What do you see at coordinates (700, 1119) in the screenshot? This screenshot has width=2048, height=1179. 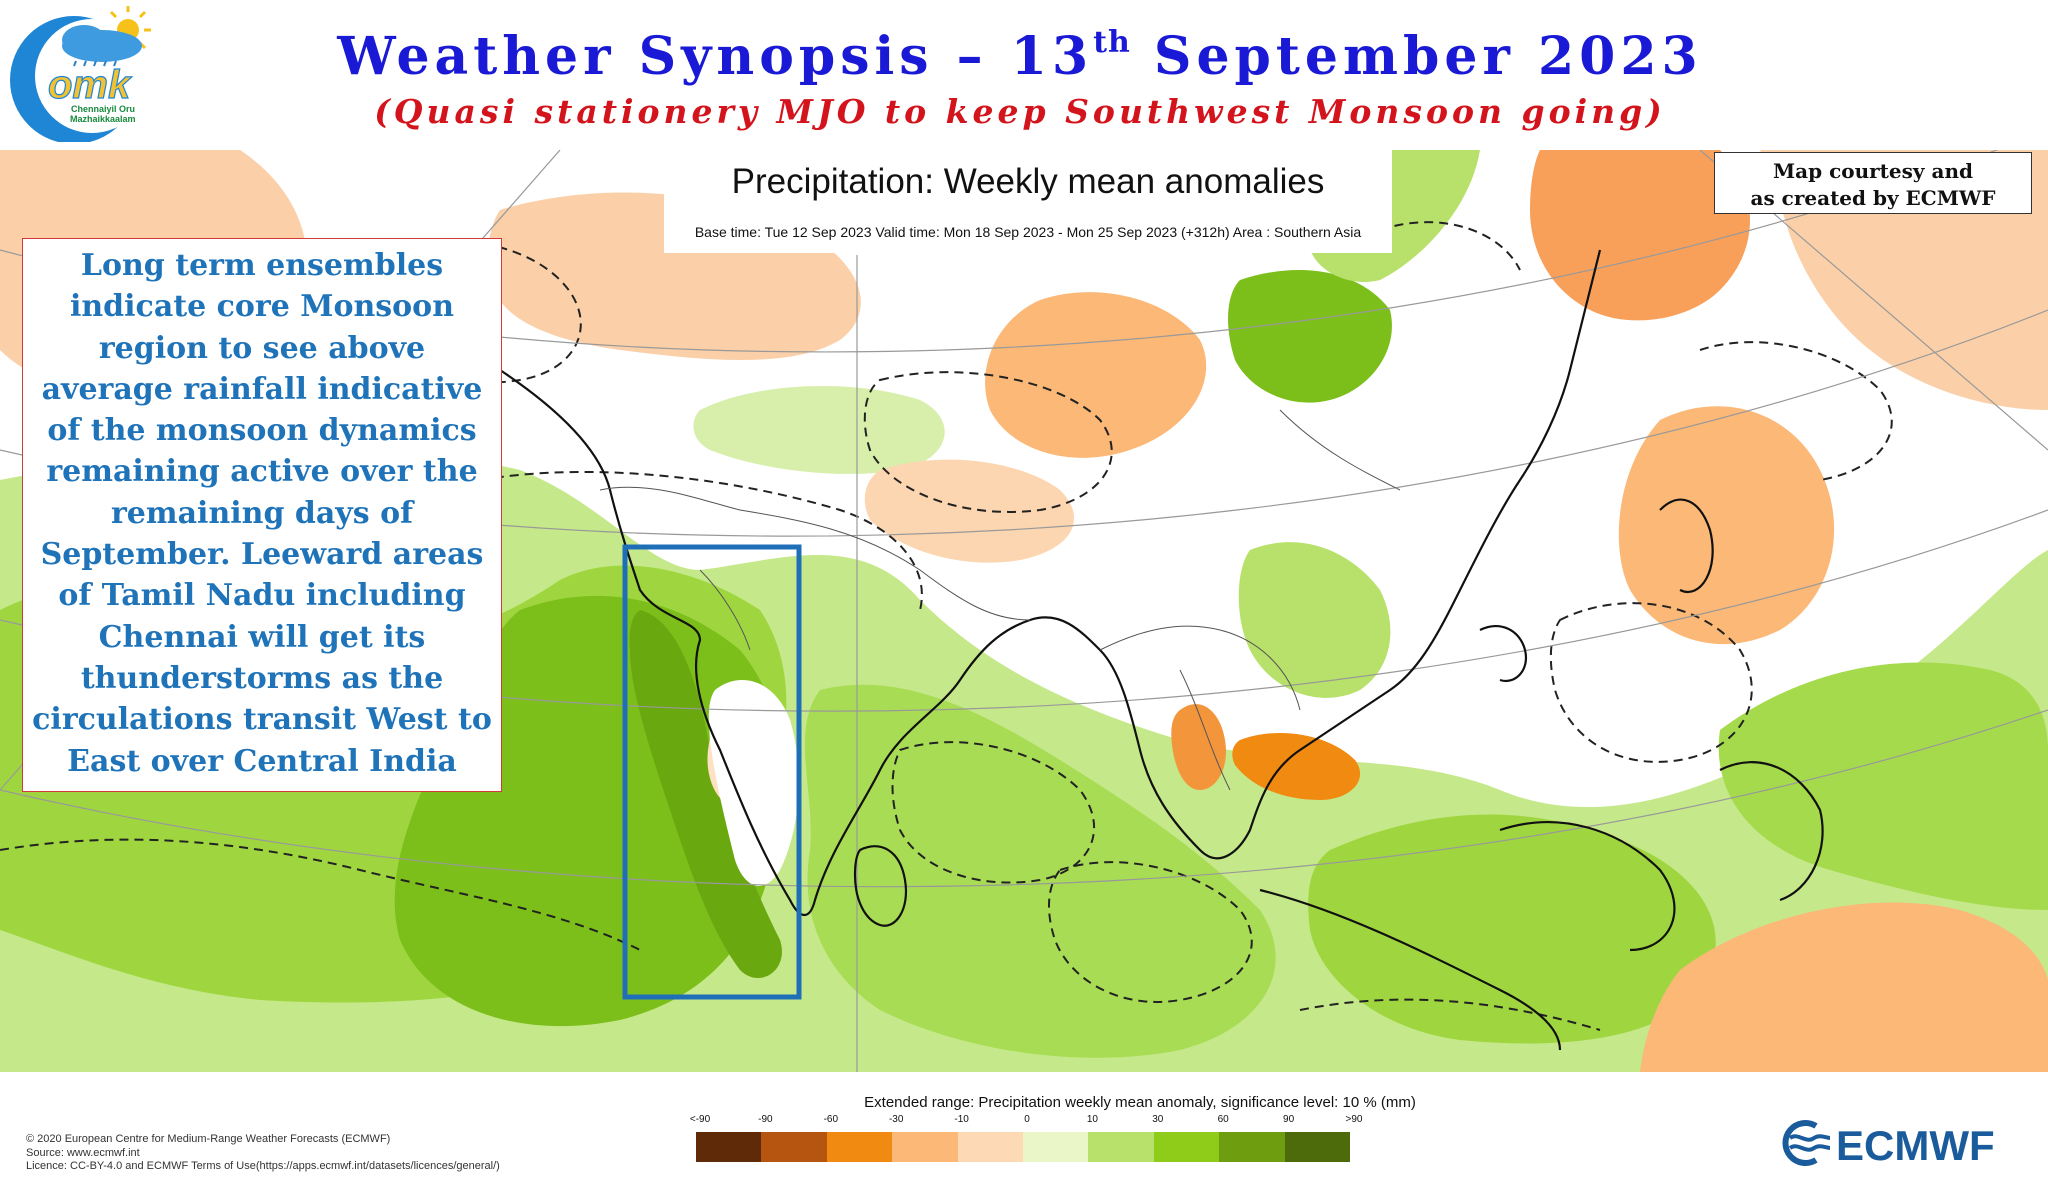 I see `legend-tick-label: <-90` at bounding box center [700, 1119].